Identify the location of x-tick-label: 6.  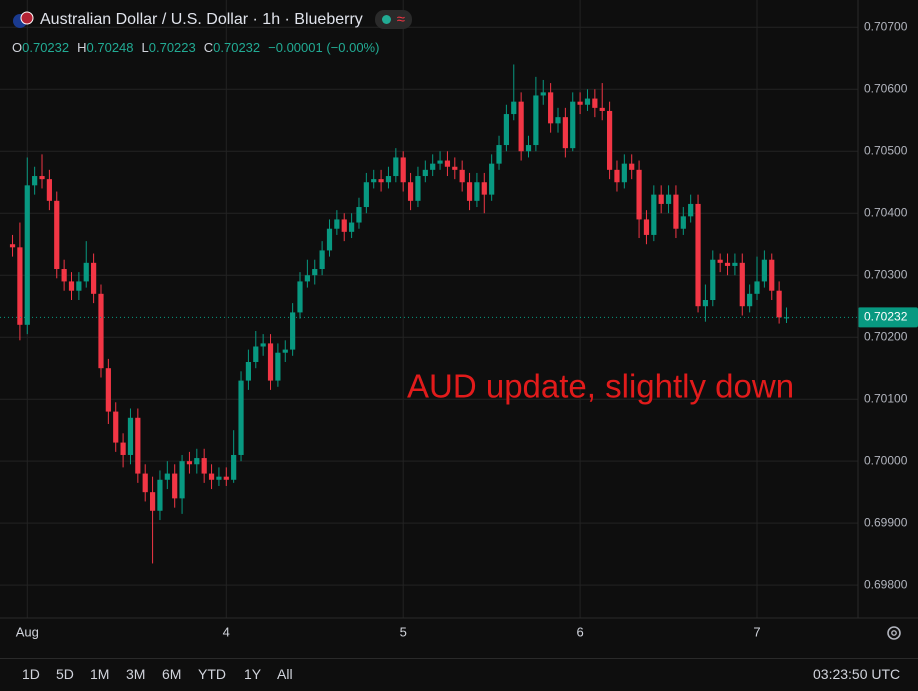
(579, 631).